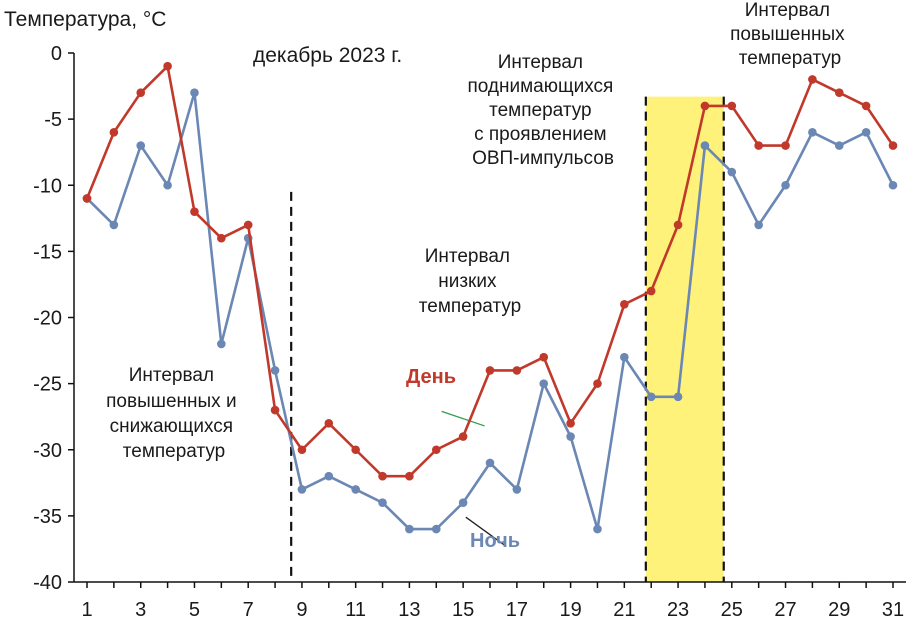 This screenshot has height=620, width=921. Describe the element at coordinates (570, 609) in the screenshot. I see `x-tick-label: 19` at that location.